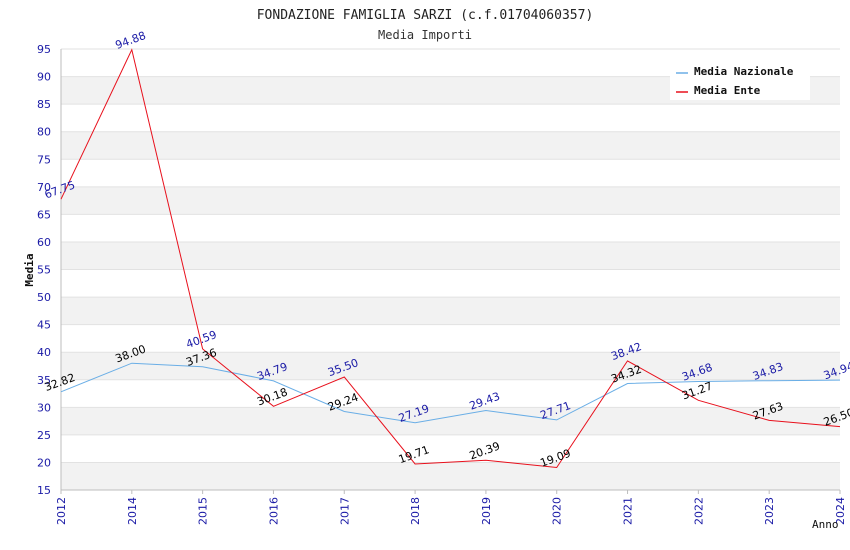 The height and width of the screenshot is (550, 850). I want to click on x-tick-label: 2014, so click(132, 511).